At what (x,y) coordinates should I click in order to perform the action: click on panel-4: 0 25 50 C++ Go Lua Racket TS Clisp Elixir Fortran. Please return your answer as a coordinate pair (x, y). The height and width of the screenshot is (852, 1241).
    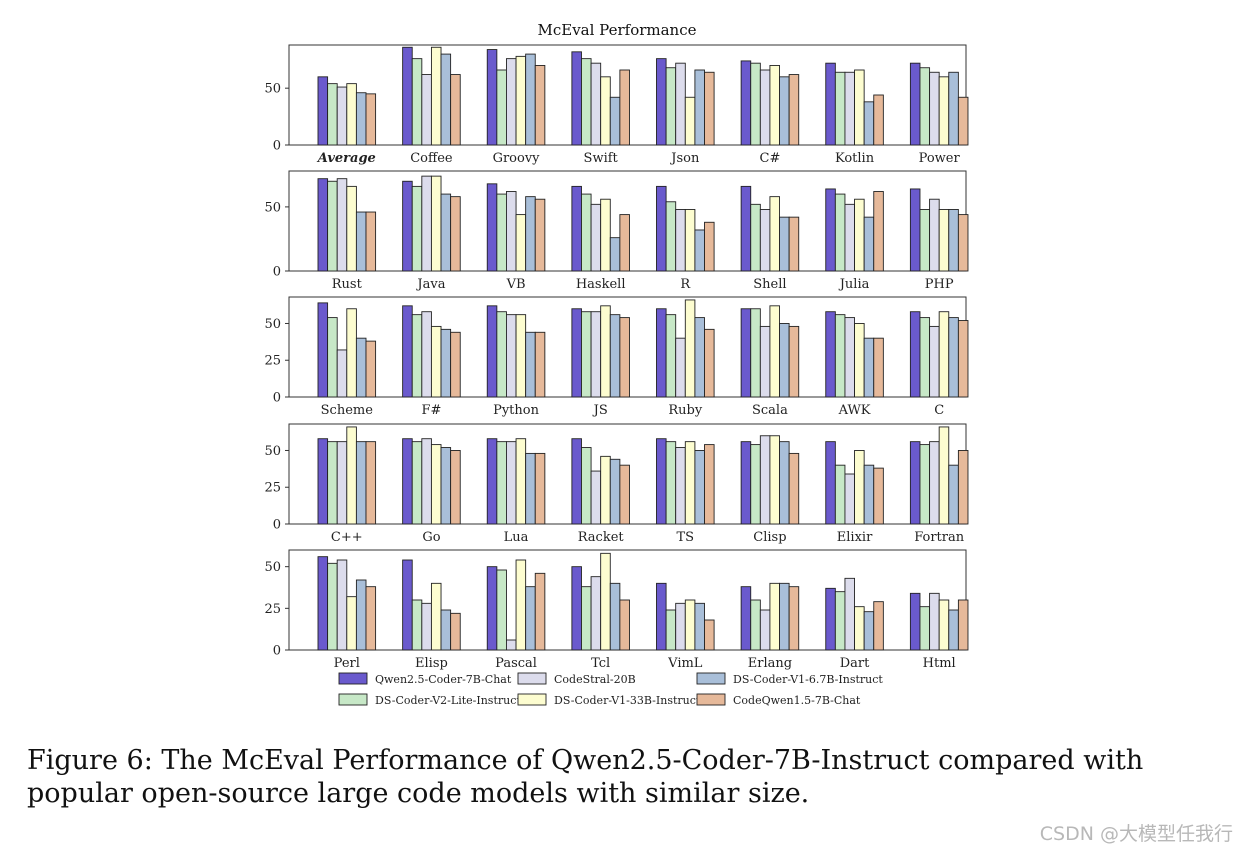
    Looking at the image, I should click on (616, 484).